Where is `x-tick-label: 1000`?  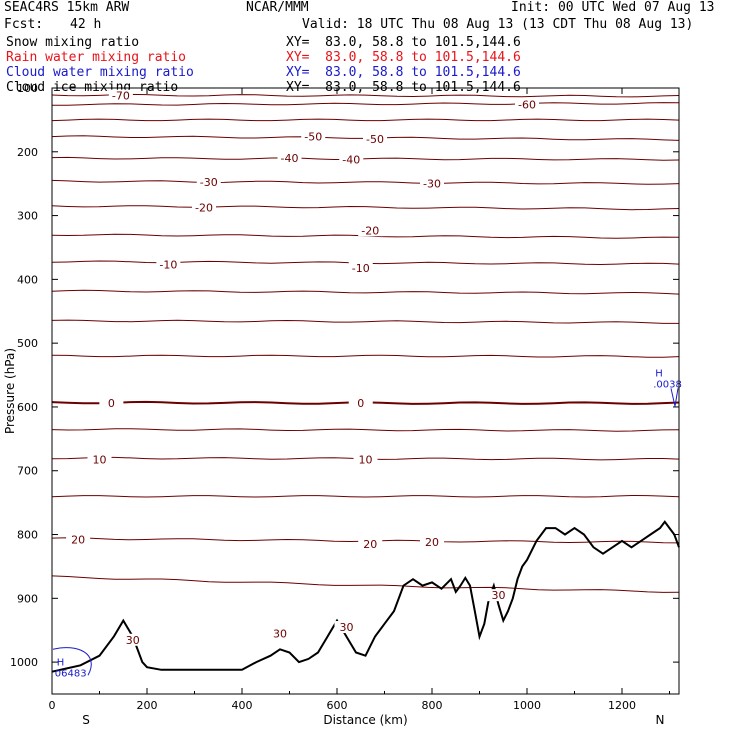 x-tick-label: 1000 is located at coordinates (527, 705).